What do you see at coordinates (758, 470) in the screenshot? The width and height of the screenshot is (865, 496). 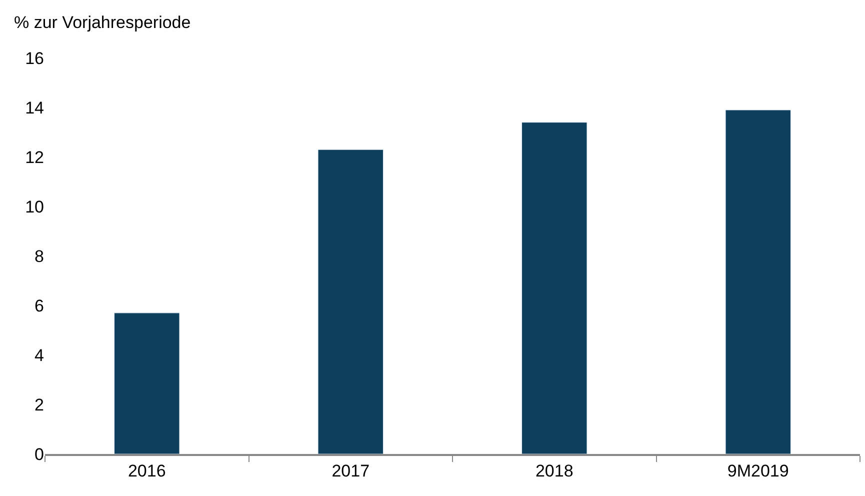 I see `x-tick-label: 9M2019` at bounding box center [758, 470].